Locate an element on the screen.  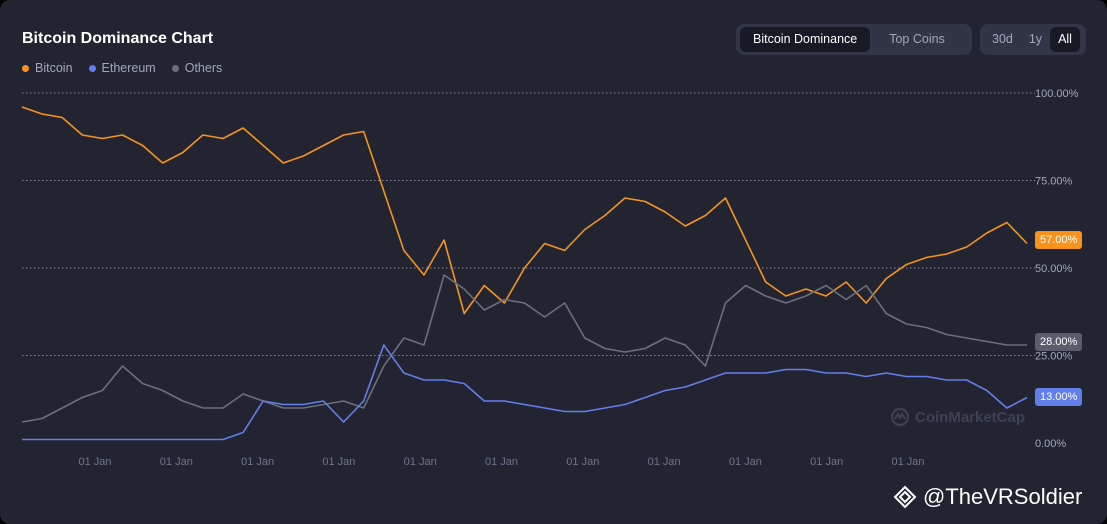
legend-item-bitcoin: Bitcoin is located at coordinates (47, 68).